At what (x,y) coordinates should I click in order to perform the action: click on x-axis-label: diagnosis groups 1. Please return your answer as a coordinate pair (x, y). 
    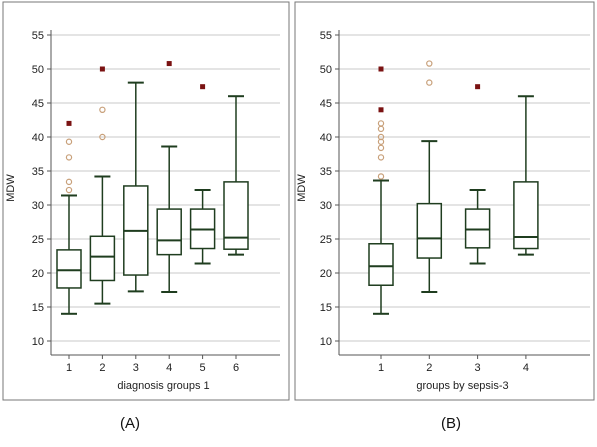
    Looking at the image, I should click on (163, 386).